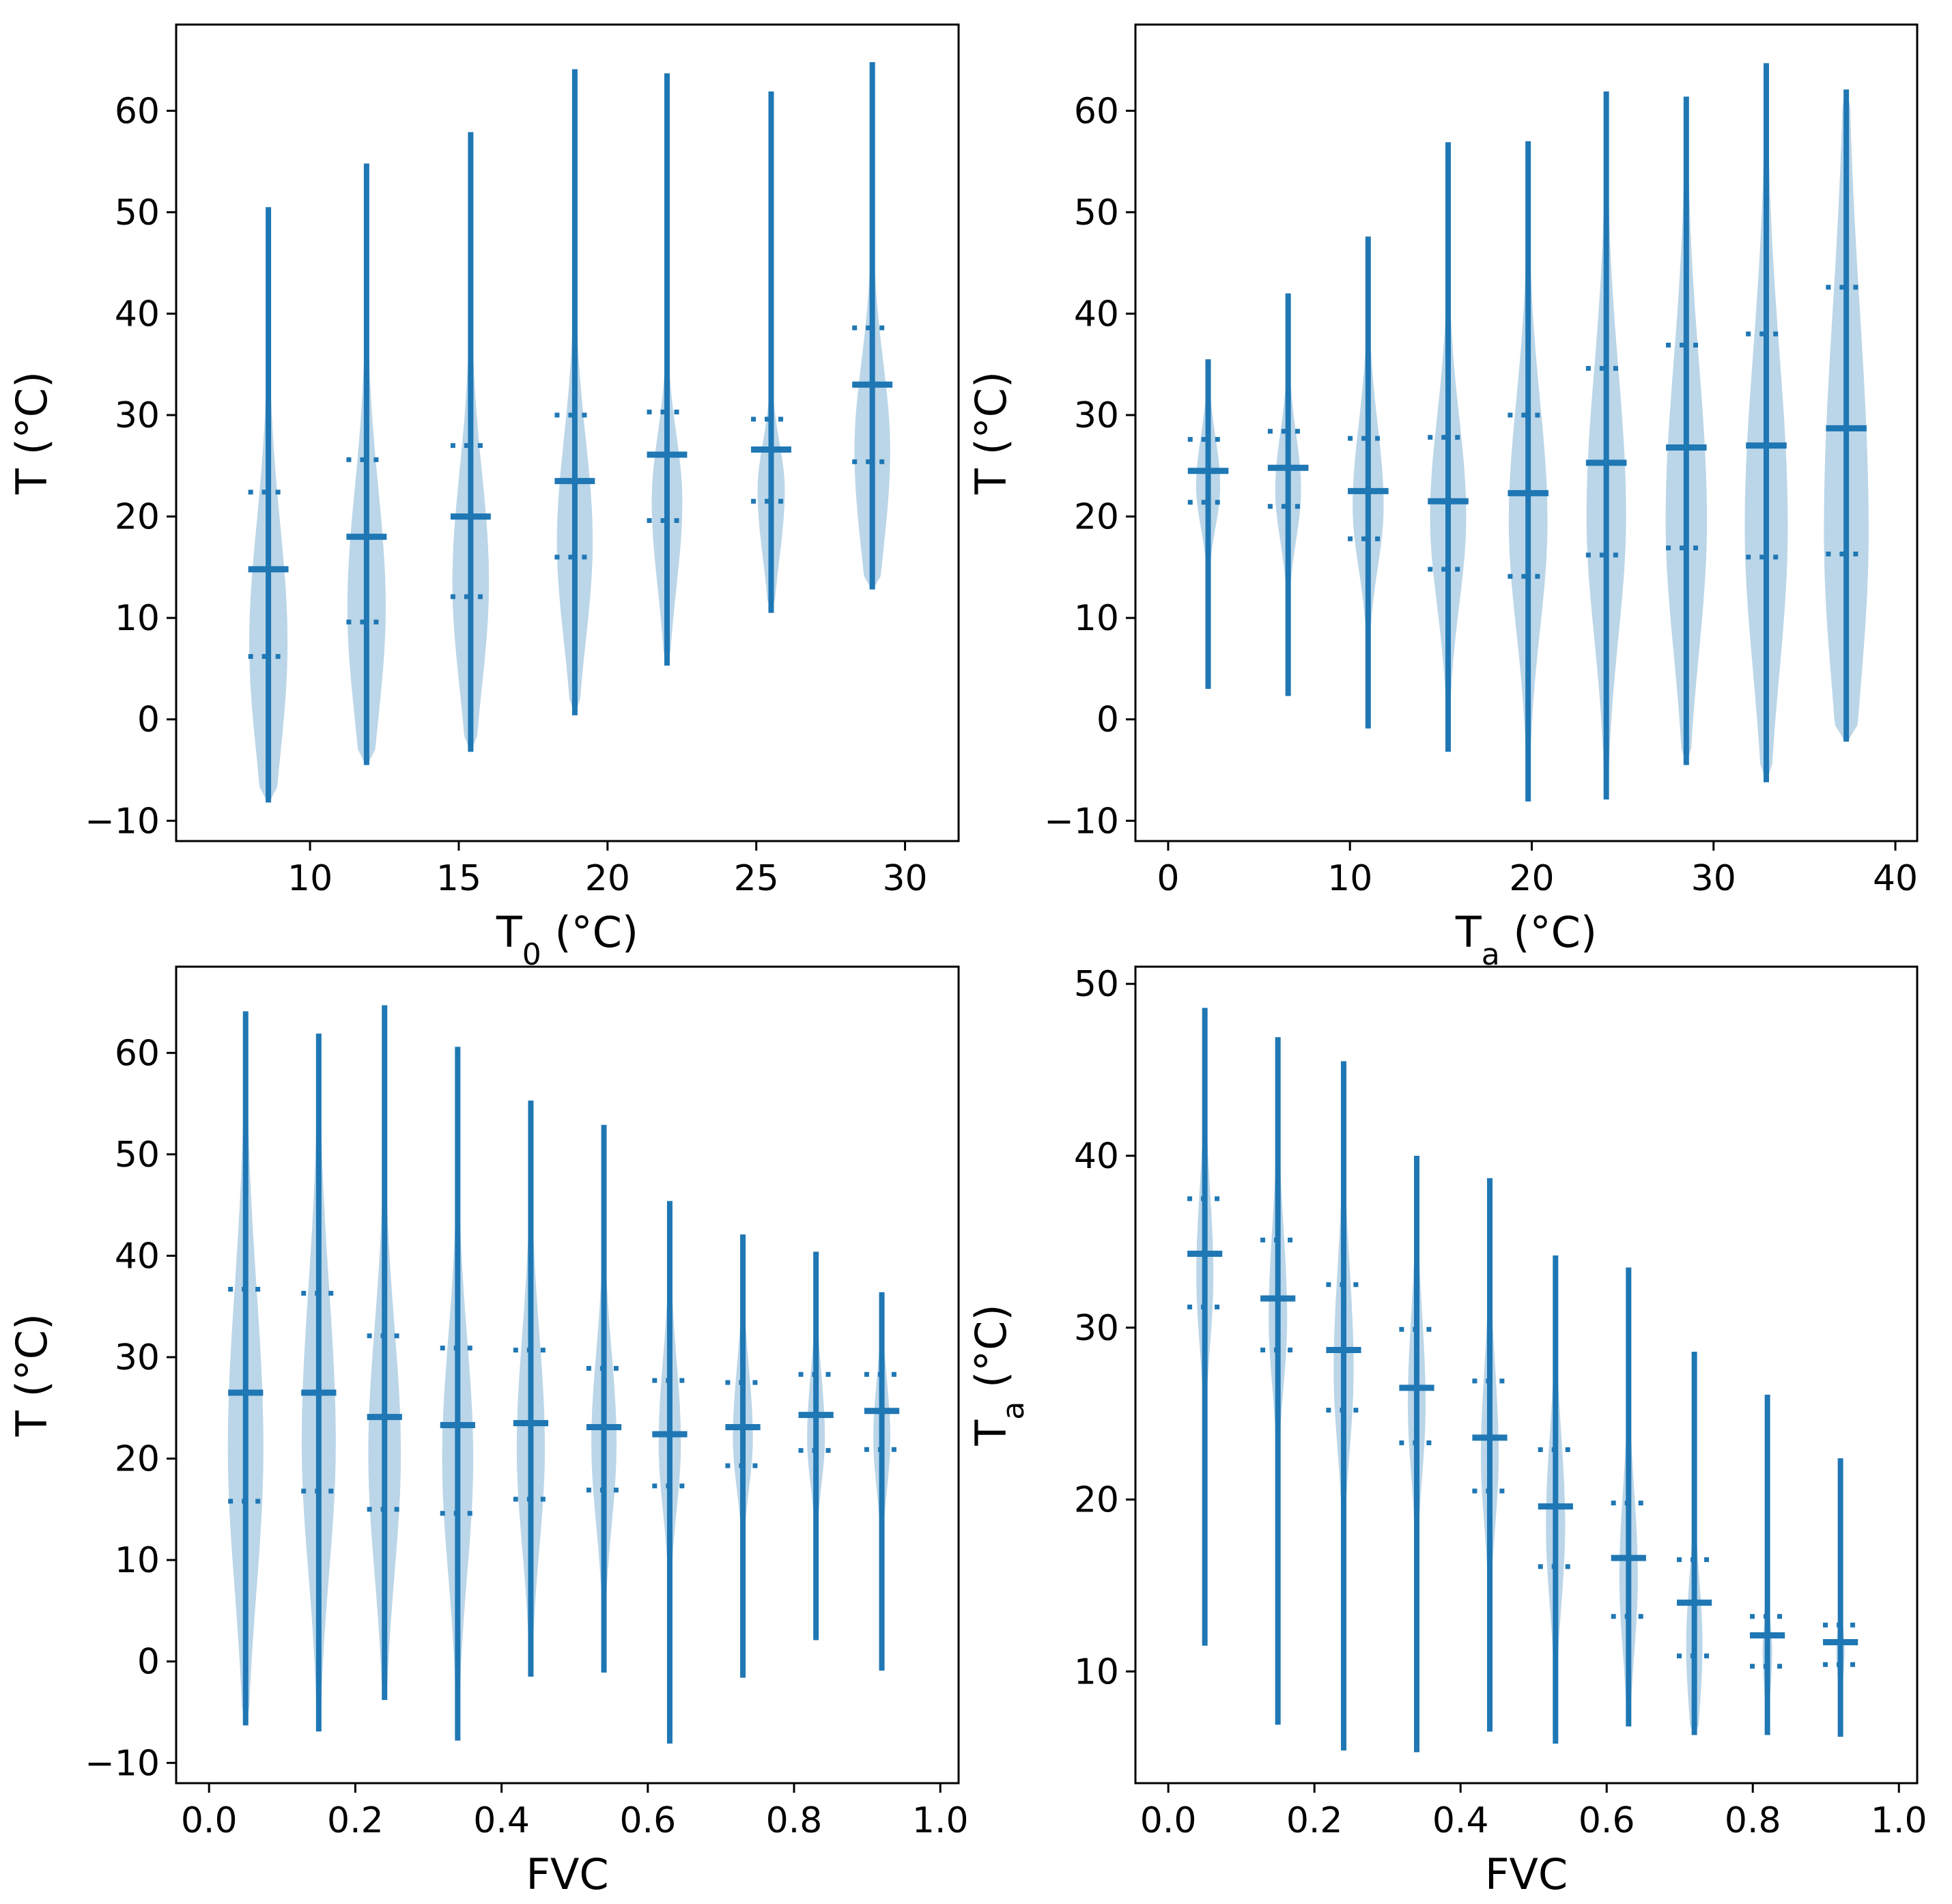  What do you see at coordinates (1895, 878) in the screenshot?
I see `x-tick-label: 40` at bounding box center [1895, 878].